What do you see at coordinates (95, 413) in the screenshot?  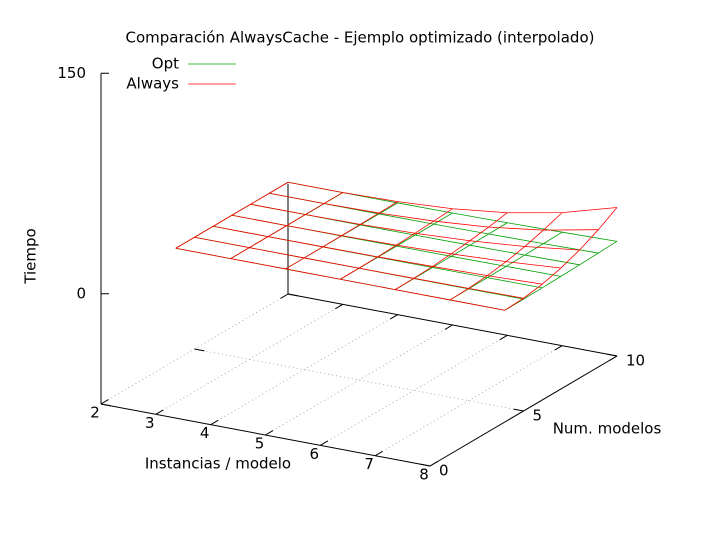 I see `x-tick-label: 2` at bounding box center [95, 413].